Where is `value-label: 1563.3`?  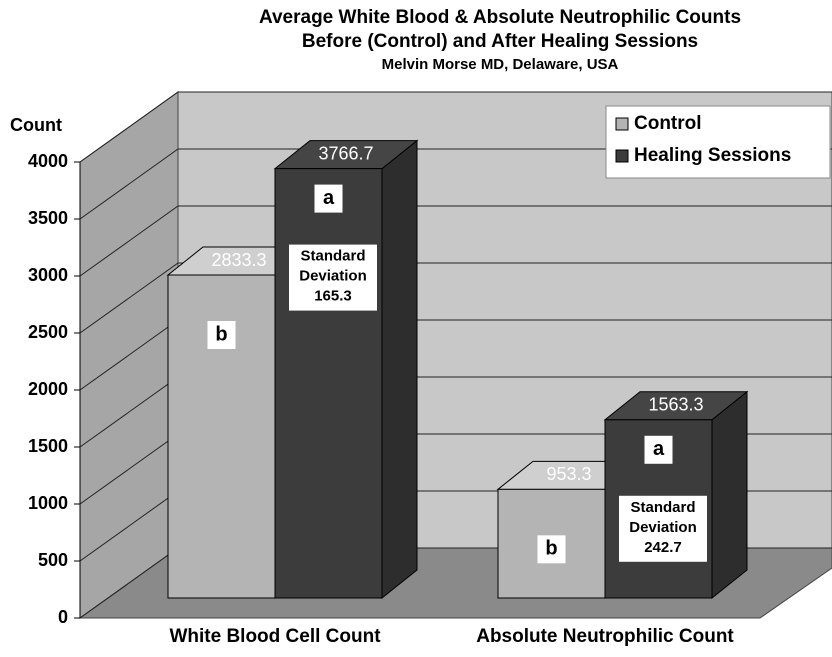 value-label: 1563.3 is located at coordinates (675, 405).